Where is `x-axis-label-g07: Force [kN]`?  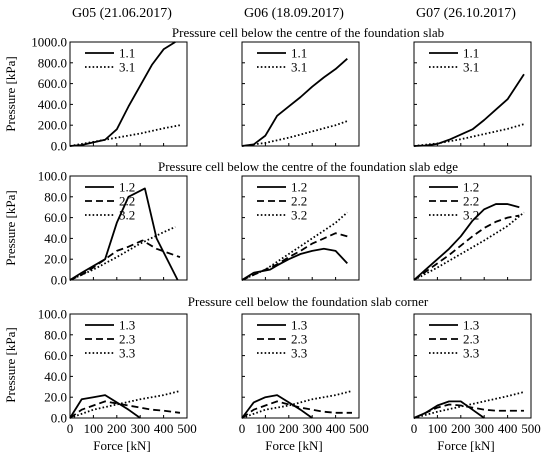
x-axis-label-g07: Force [kN] is located at coordinates (465, 445).